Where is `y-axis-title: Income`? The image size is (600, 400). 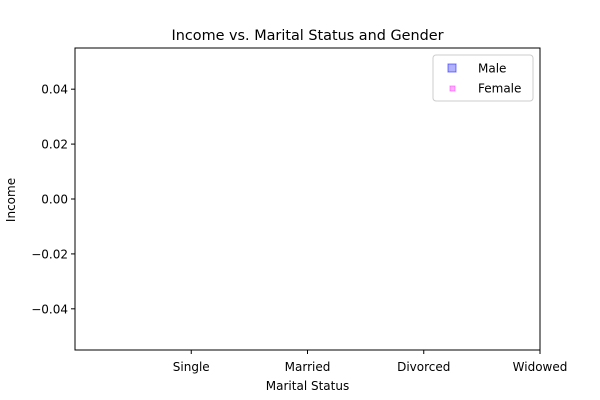
y-axis-title: Income is located at coordinates (11, 200).